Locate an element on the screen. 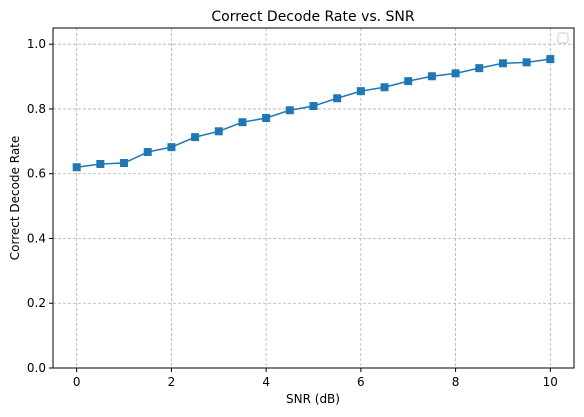  x-tick-label: 4 is located at coordinates (266, 382).